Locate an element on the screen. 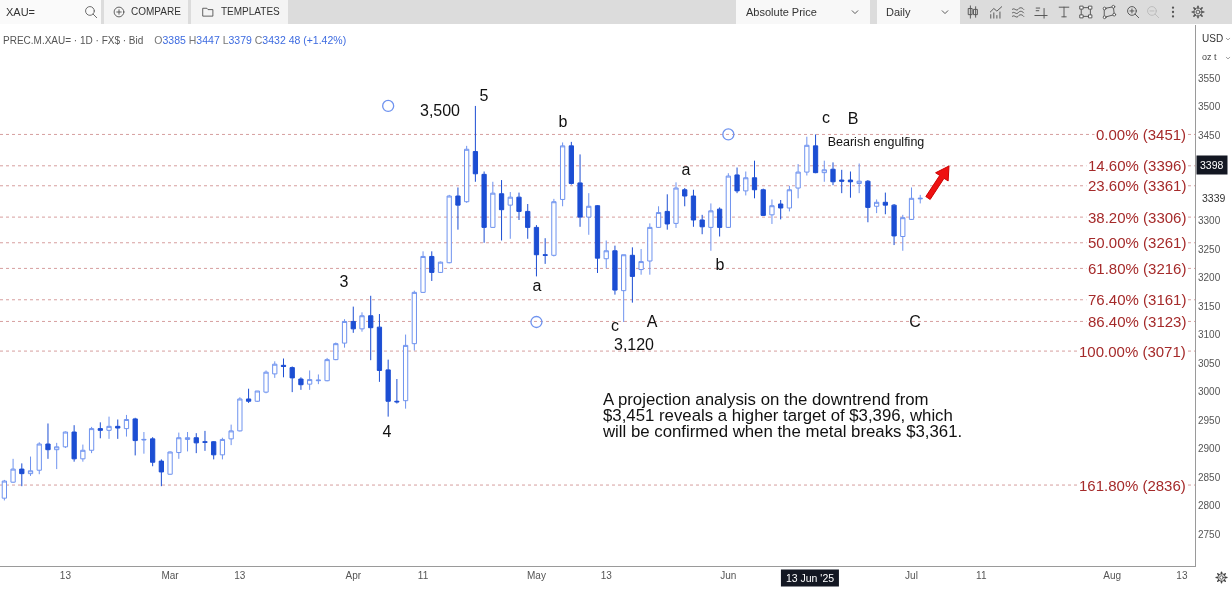 The width and height of the screenshot is (1232, 590). text: USD is located at coordinates (1213, 39).